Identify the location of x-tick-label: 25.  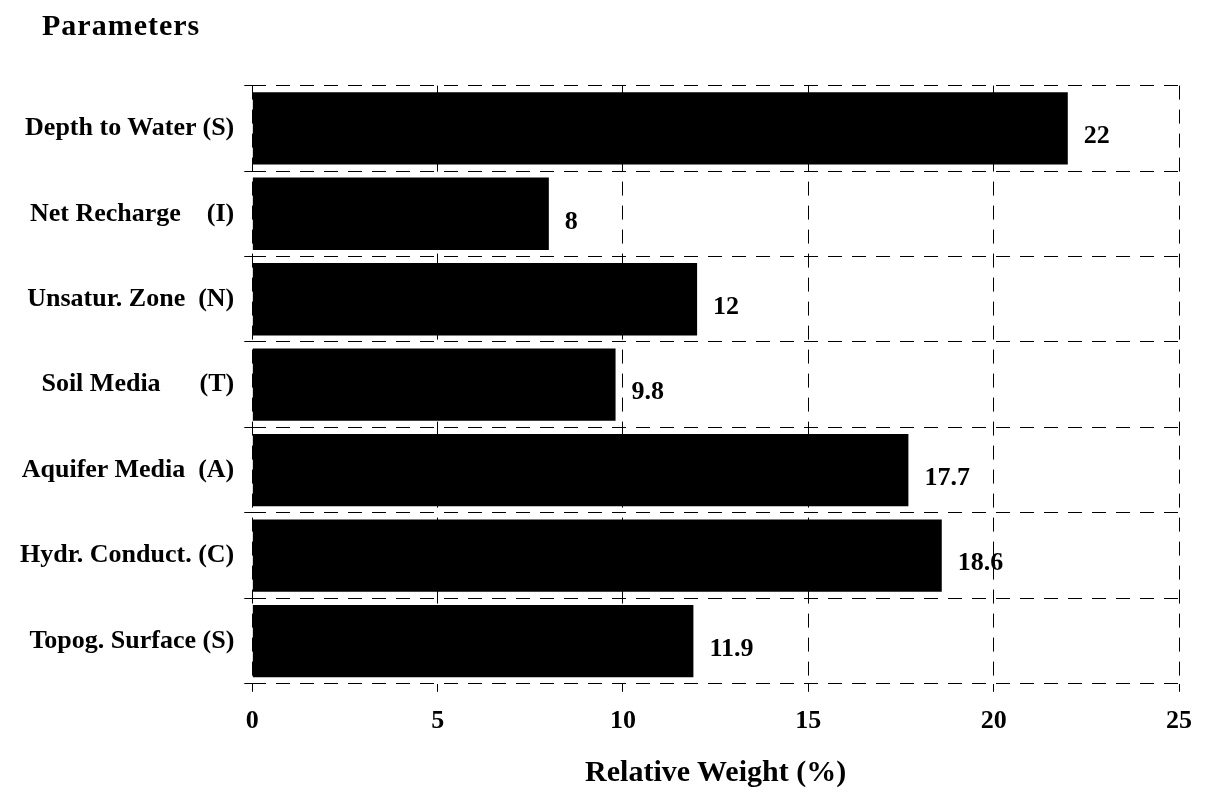
(1179, 720).